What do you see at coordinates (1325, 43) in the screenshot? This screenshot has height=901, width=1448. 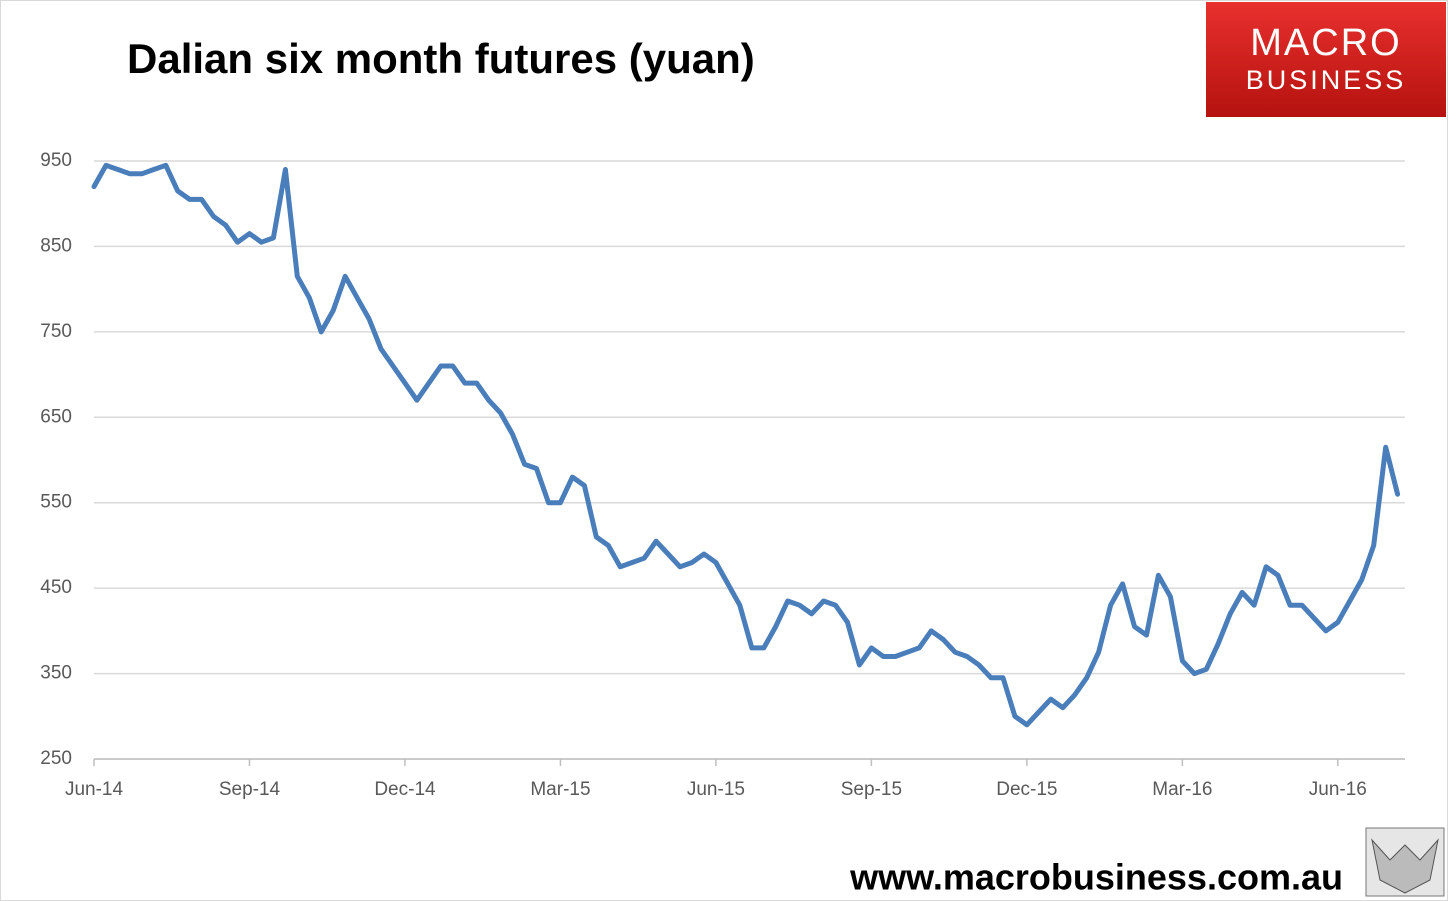 I see `logo-text: MACRO` at bounding box center [1325, 43].